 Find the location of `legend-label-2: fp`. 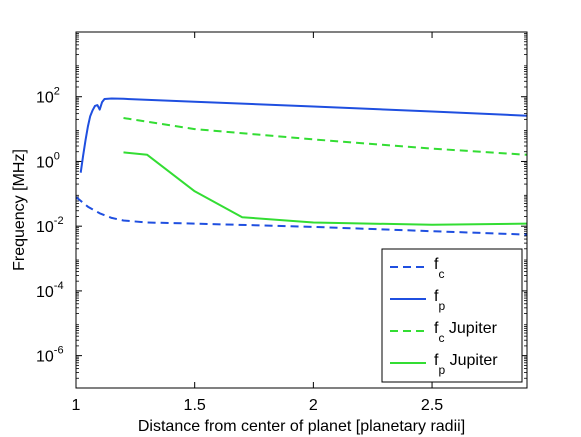

legend-label-2: fp is located at coordinates (439, 300).